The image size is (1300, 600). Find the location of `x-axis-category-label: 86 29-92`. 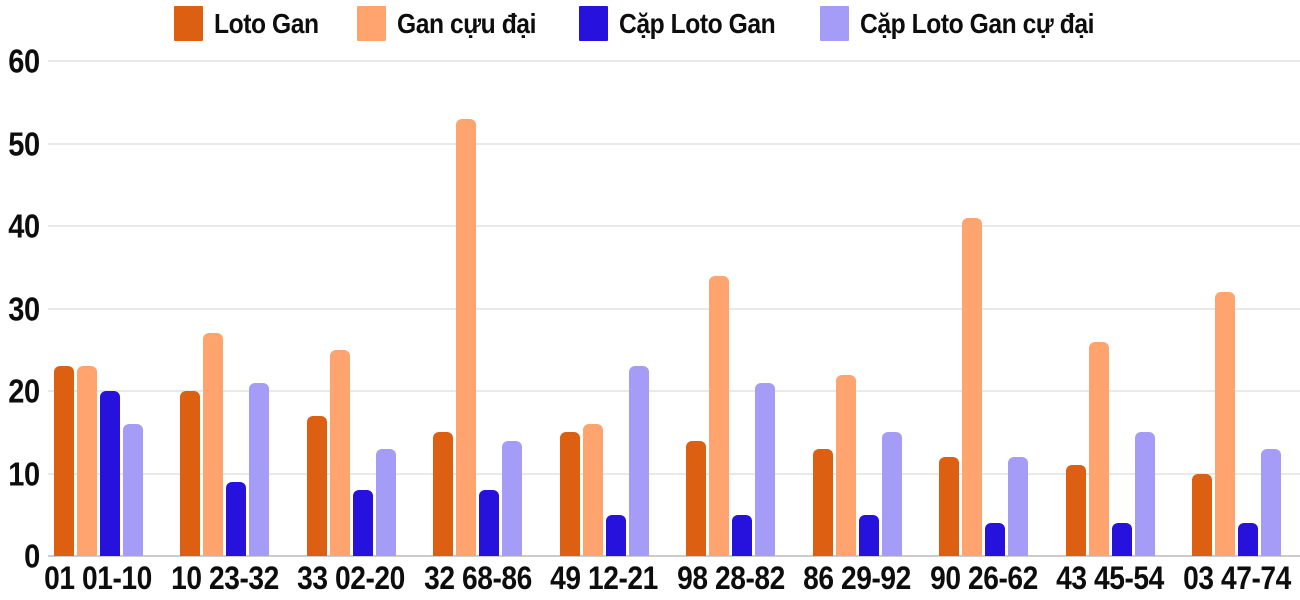

x-axis-category-label: 86 29-92 is located at coordinates (857, 578).